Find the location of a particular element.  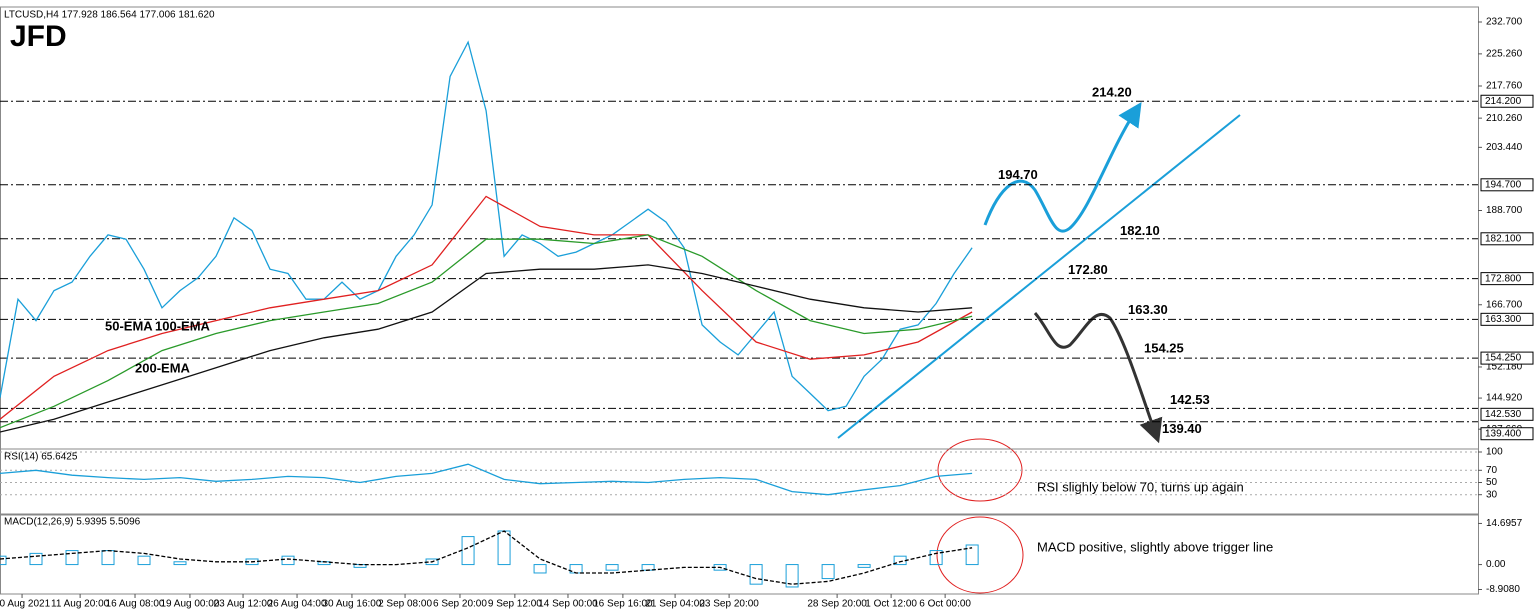

level-annotation: 214.20 is located at coordinates (1112, 92).